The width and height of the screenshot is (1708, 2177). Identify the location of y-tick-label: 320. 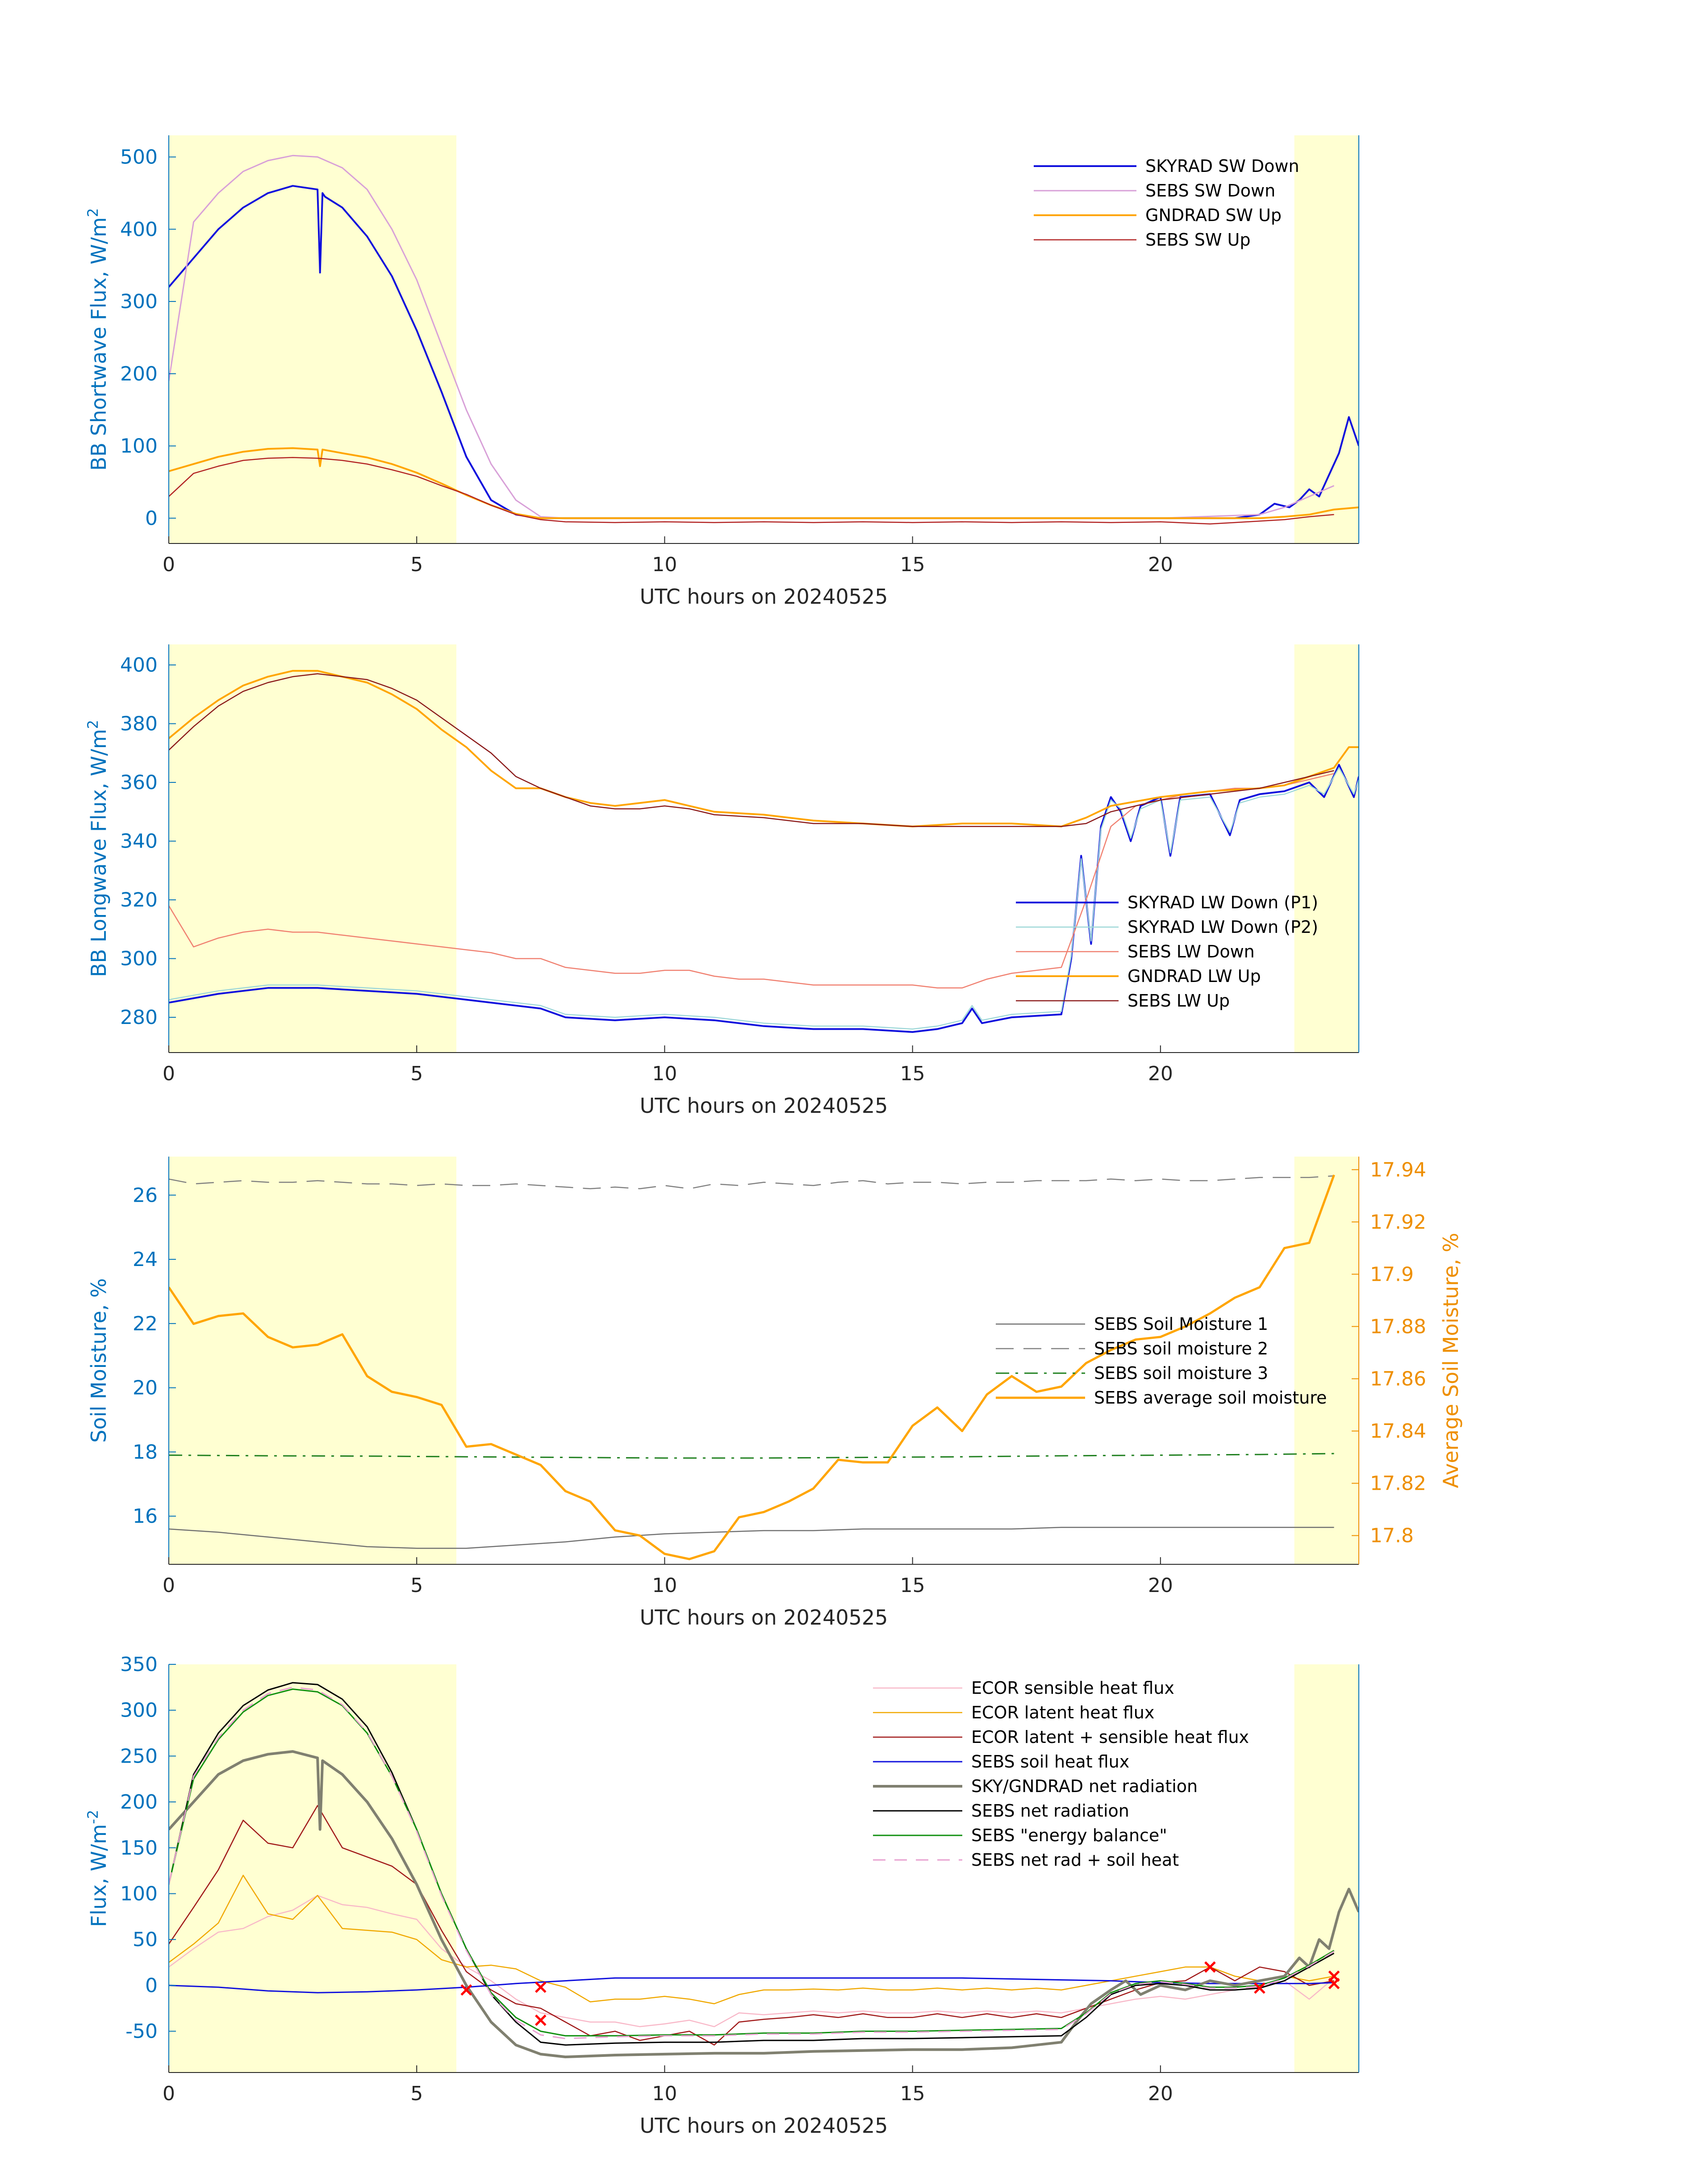
(139, 900).